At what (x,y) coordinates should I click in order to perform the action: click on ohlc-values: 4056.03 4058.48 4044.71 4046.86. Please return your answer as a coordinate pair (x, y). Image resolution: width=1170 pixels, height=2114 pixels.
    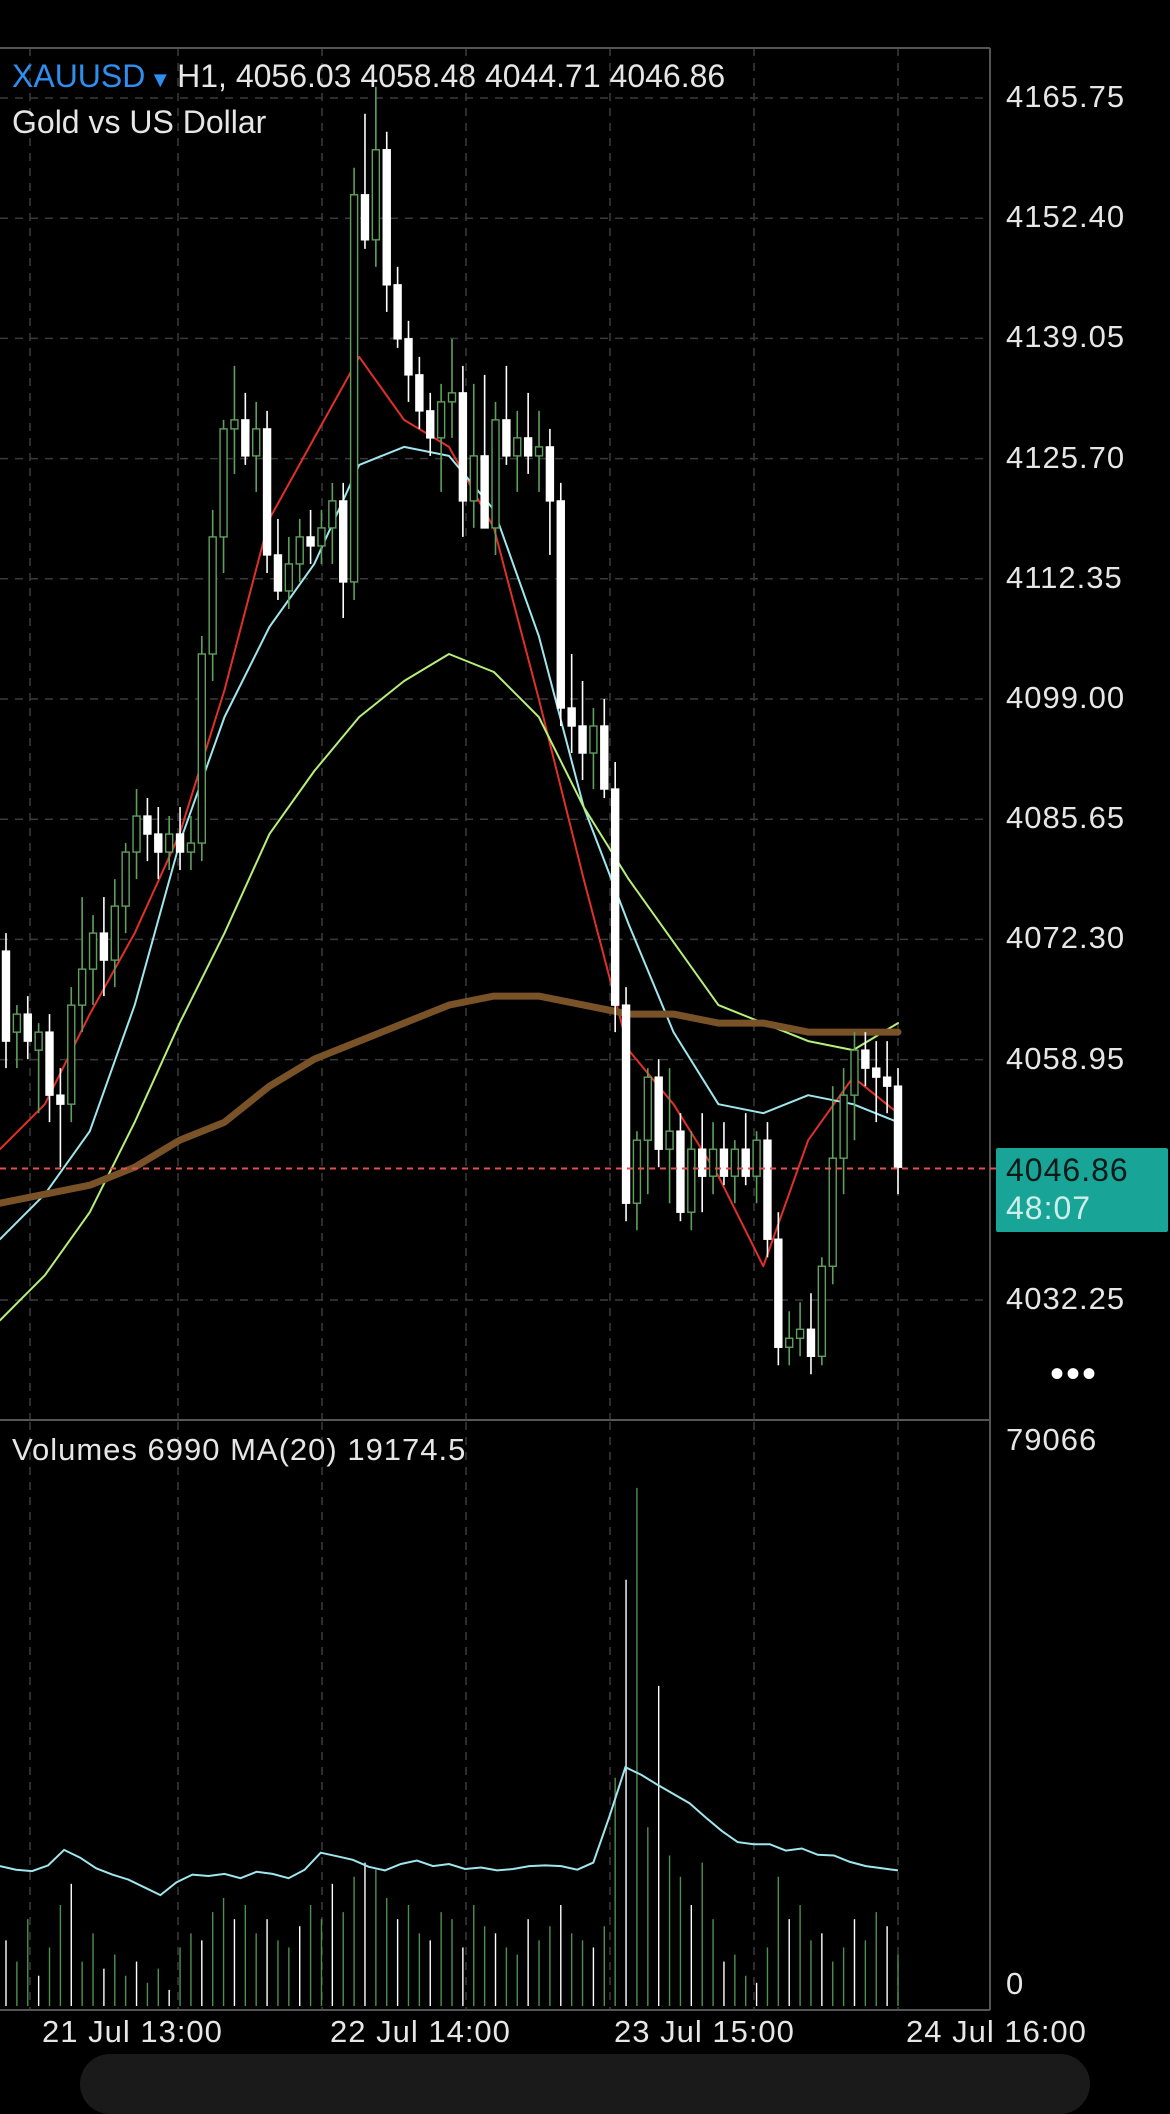
    Looking at the image, I should click on (480, 76).